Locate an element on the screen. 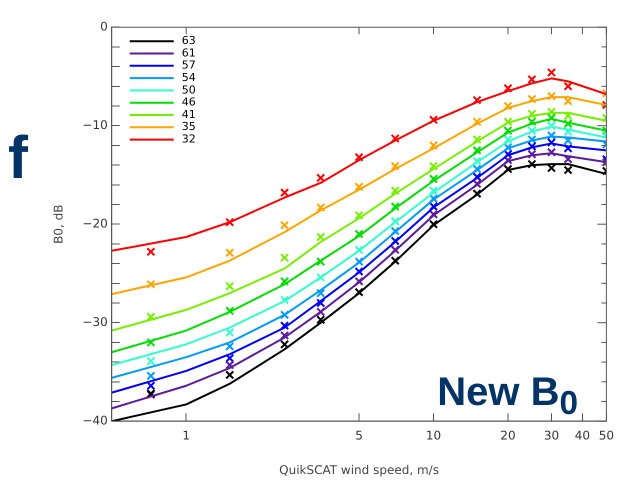  x-tick-label: 1 is located at coordinates (186, 435).